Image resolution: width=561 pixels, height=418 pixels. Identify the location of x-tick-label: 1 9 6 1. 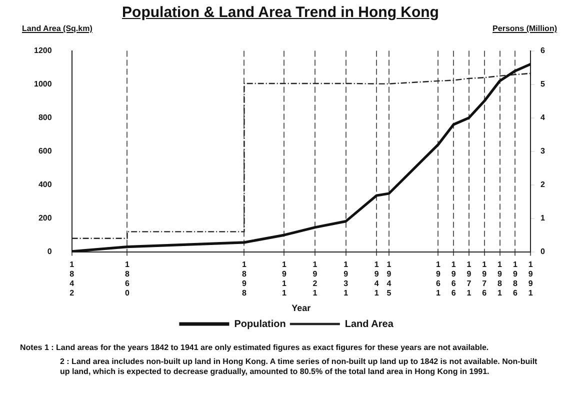
(438, 279).